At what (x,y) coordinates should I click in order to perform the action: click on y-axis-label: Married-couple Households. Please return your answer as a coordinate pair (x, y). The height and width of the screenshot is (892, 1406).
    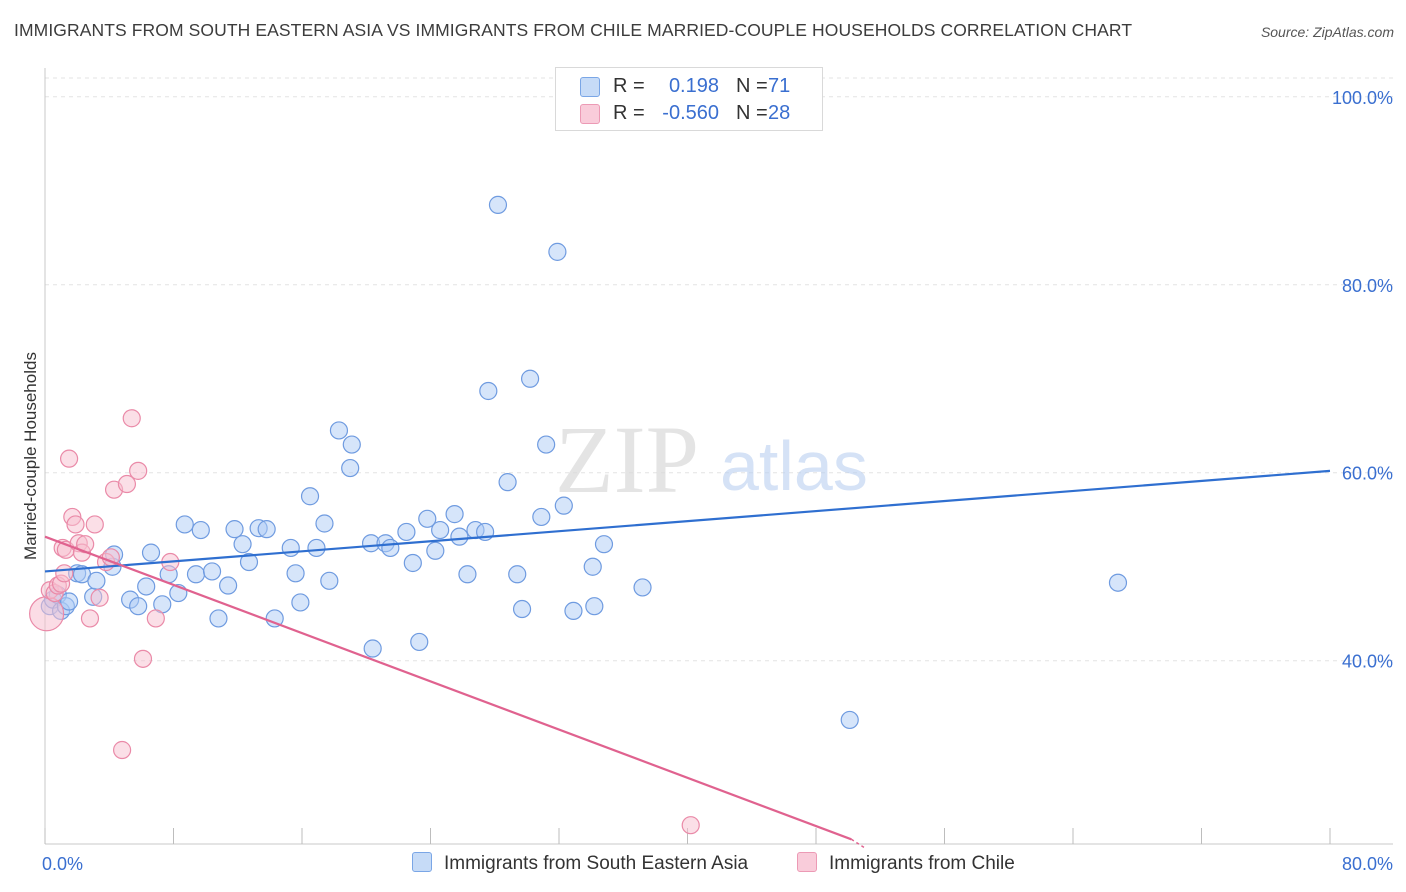
    Looking at the image, I should click on (30, 456).